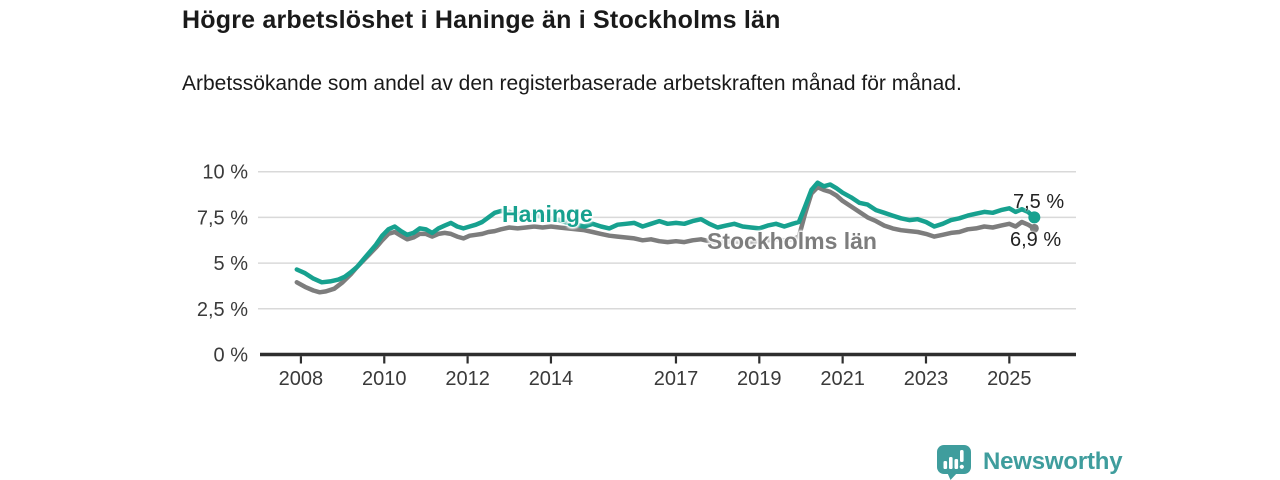  Describe the element at coordinates (231, 356) in the screenshot. I see `y-tick-label: 0 %` at that location.